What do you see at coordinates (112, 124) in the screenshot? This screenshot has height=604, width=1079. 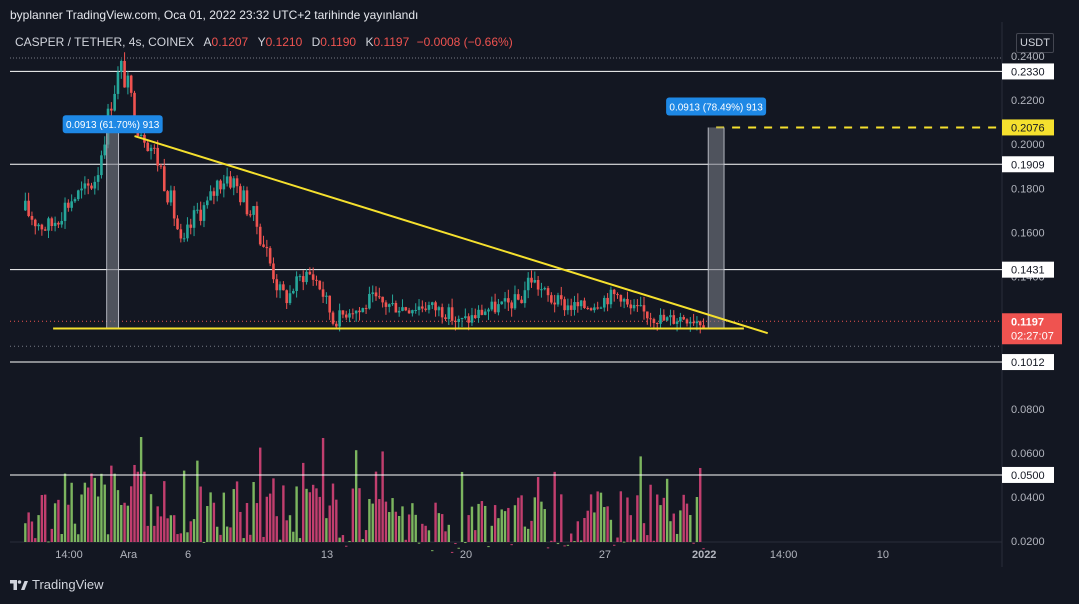 I see `measure-badge` at bounding box center [112, 124].